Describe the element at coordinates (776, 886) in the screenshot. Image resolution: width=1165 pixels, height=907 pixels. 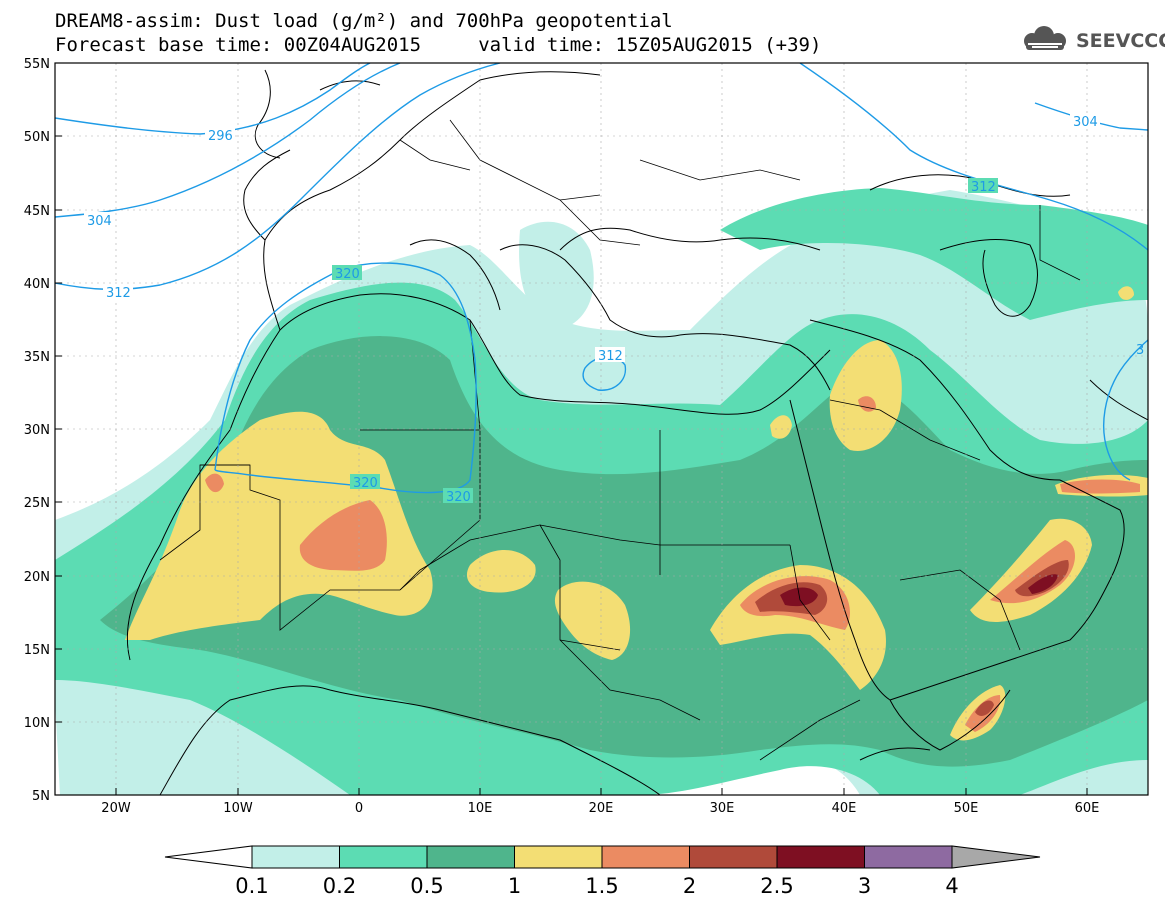
I see `colorbar-tick-label: 2.5` at that location.